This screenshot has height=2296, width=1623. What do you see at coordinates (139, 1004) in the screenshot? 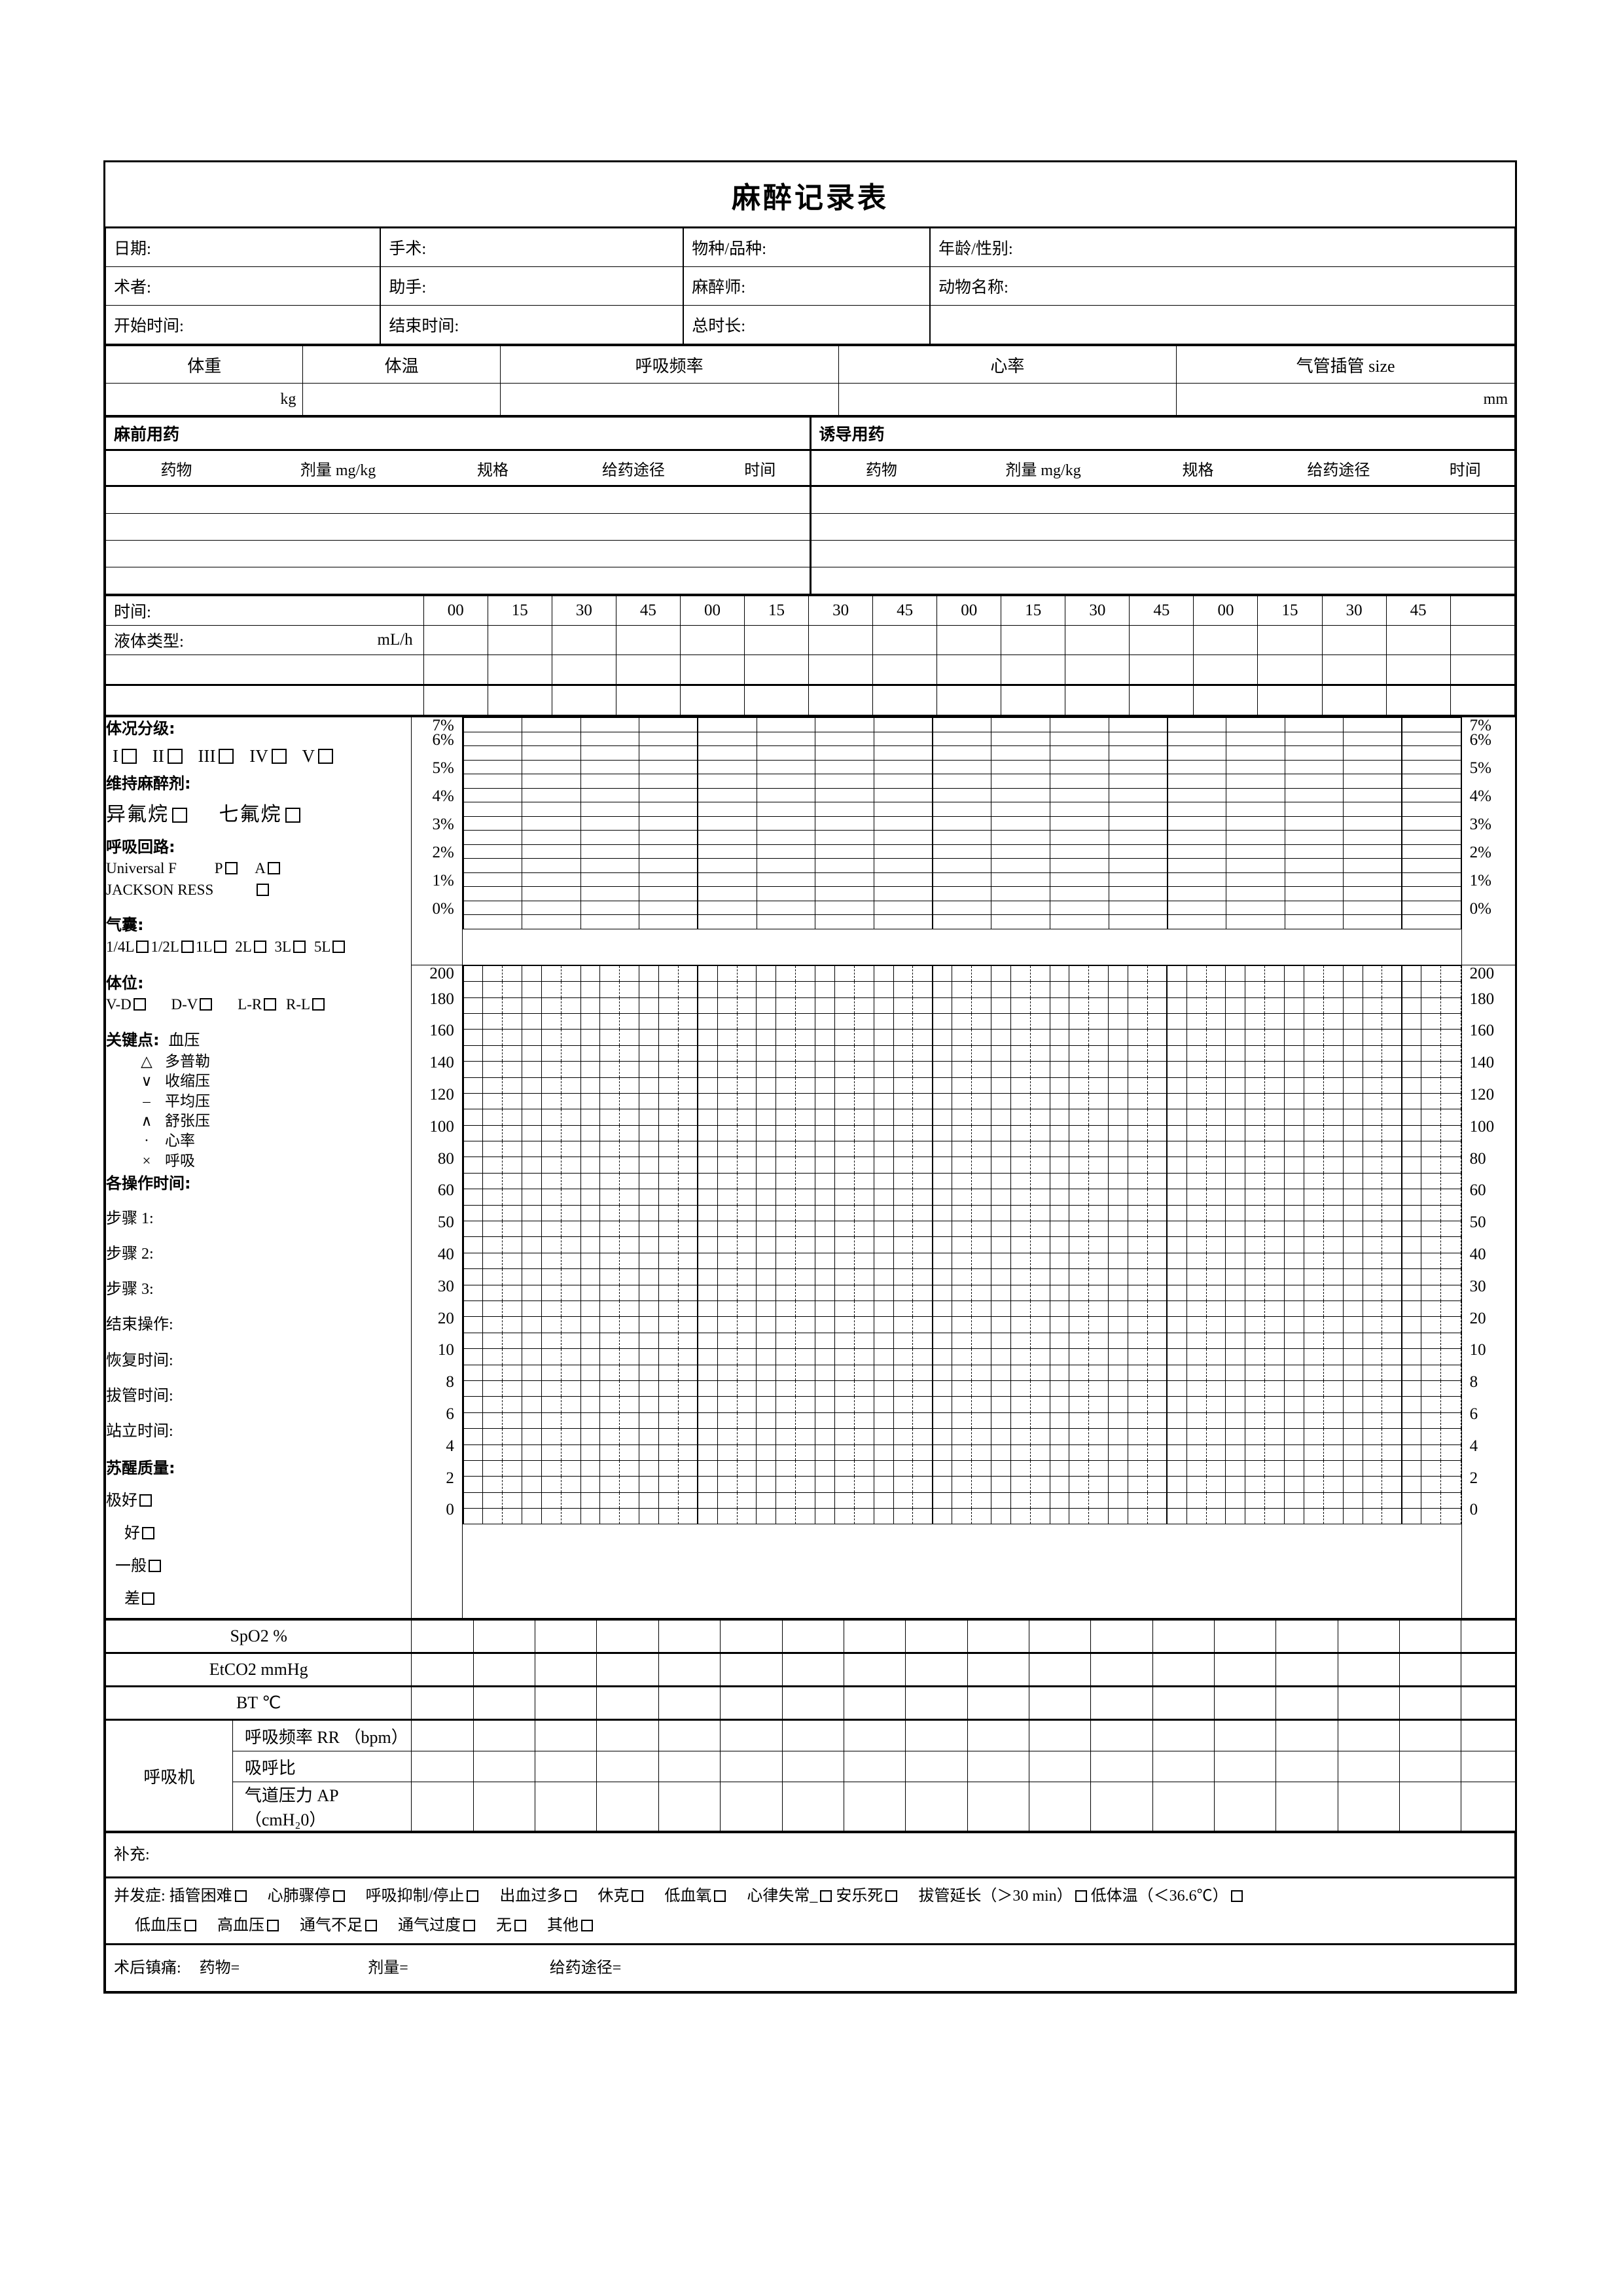
I see `position-vd-checkbox` at bounding box center [139, 1004].